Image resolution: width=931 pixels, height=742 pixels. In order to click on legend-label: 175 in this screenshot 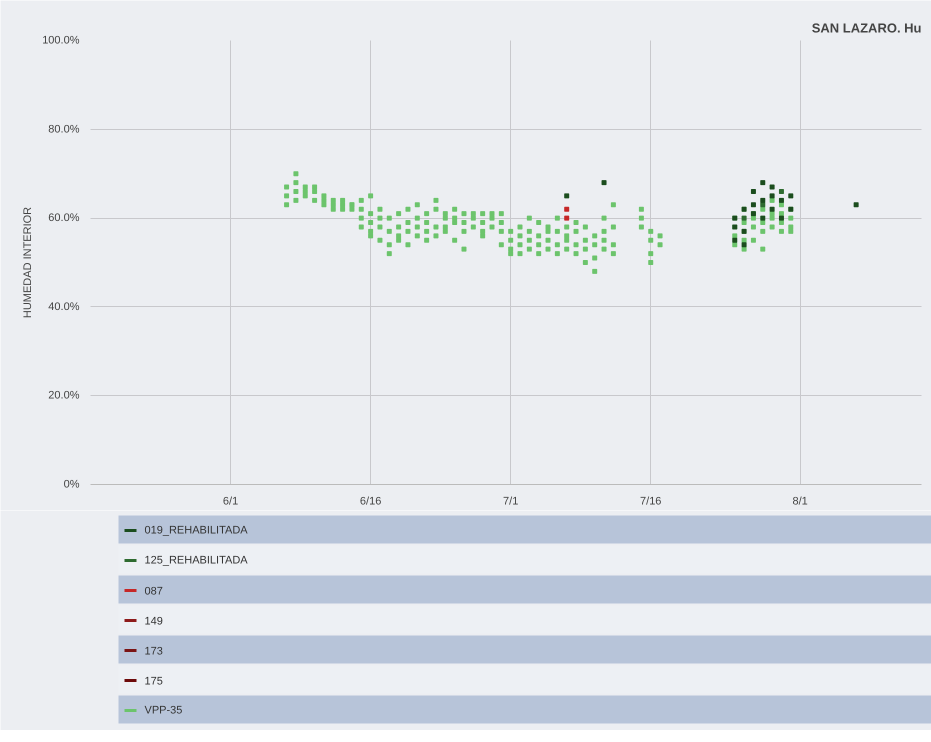, I will do `click(153, 682)`.